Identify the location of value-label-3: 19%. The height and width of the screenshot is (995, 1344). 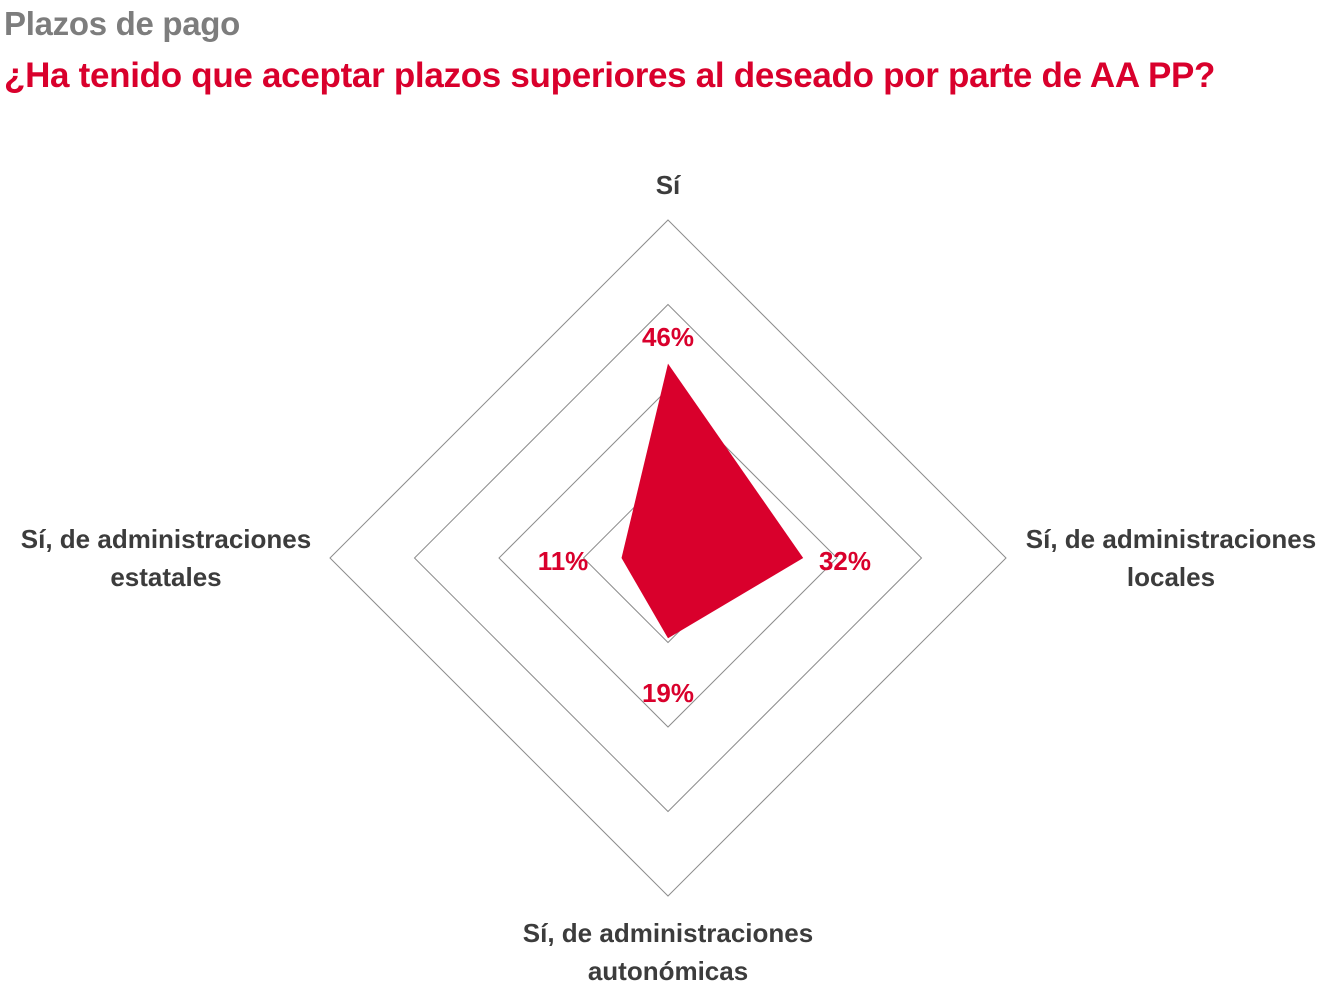
(668, 693).